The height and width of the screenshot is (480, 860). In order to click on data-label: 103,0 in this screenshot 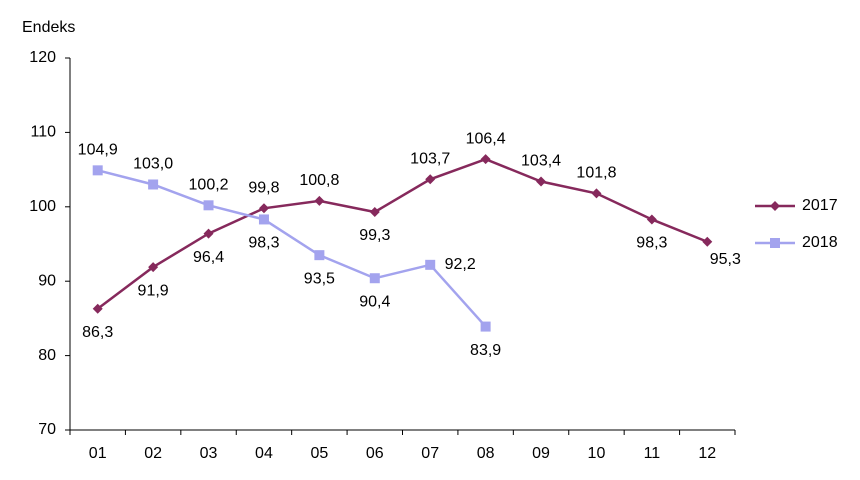, I will do `click(153, 164)`.